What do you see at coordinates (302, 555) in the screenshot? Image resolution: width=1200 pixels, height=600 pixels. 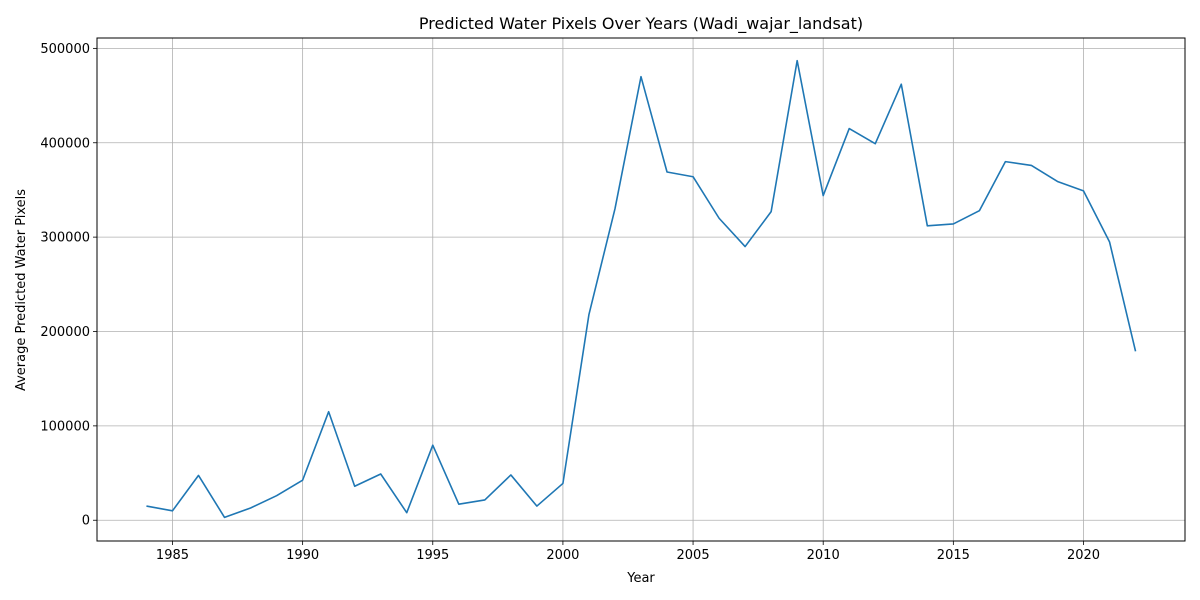 I see `x-tick-label: 1990` at bounding box center [302, 555].